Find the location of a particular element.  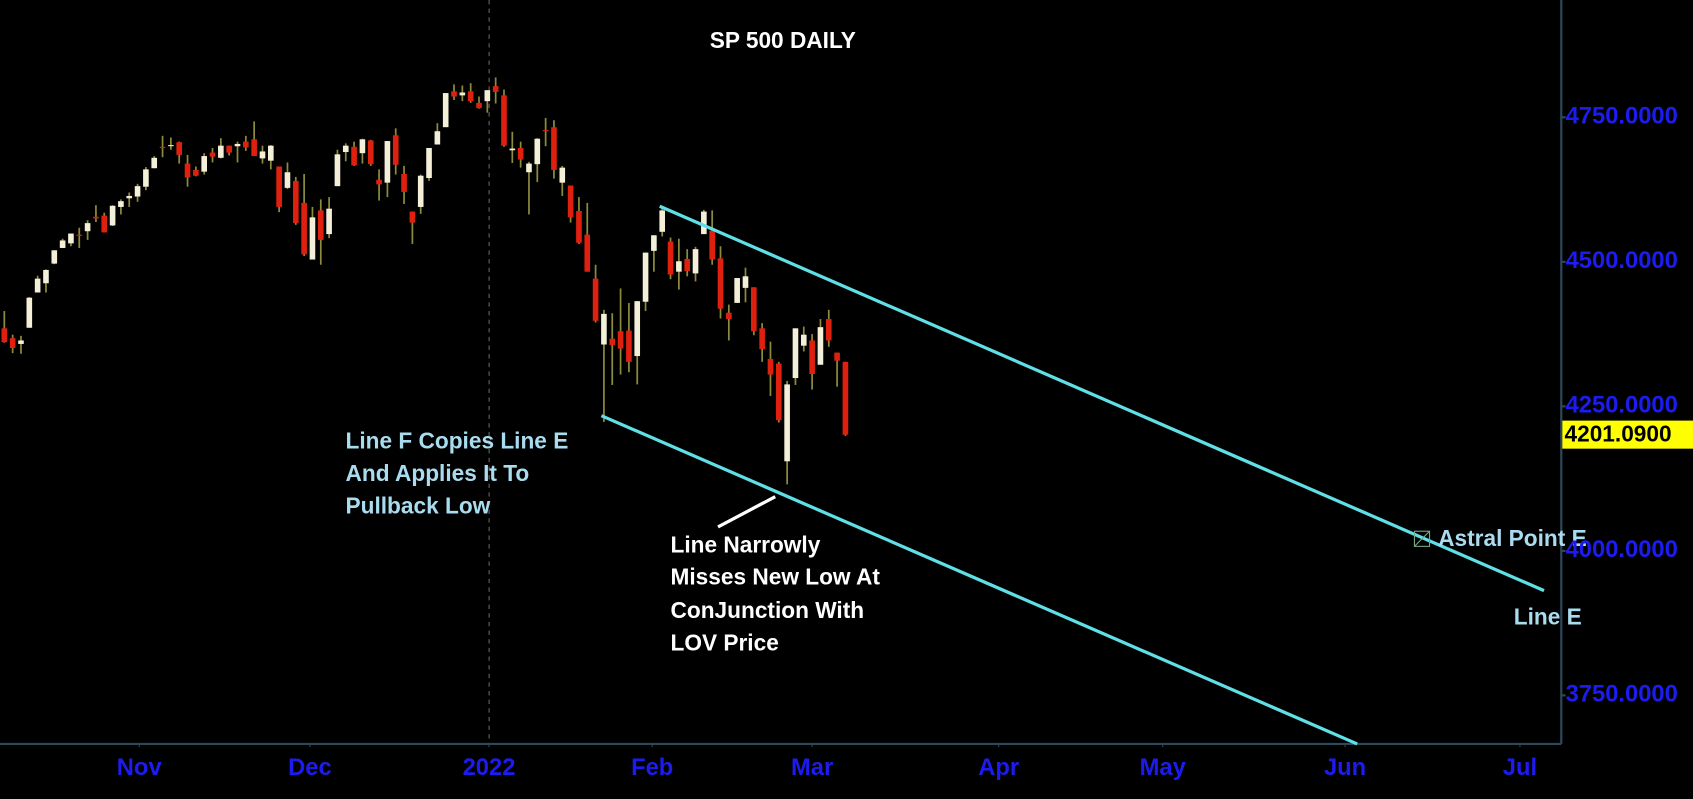

y-tick-label: 4250.0000 is located at coordinates (1622, 405).